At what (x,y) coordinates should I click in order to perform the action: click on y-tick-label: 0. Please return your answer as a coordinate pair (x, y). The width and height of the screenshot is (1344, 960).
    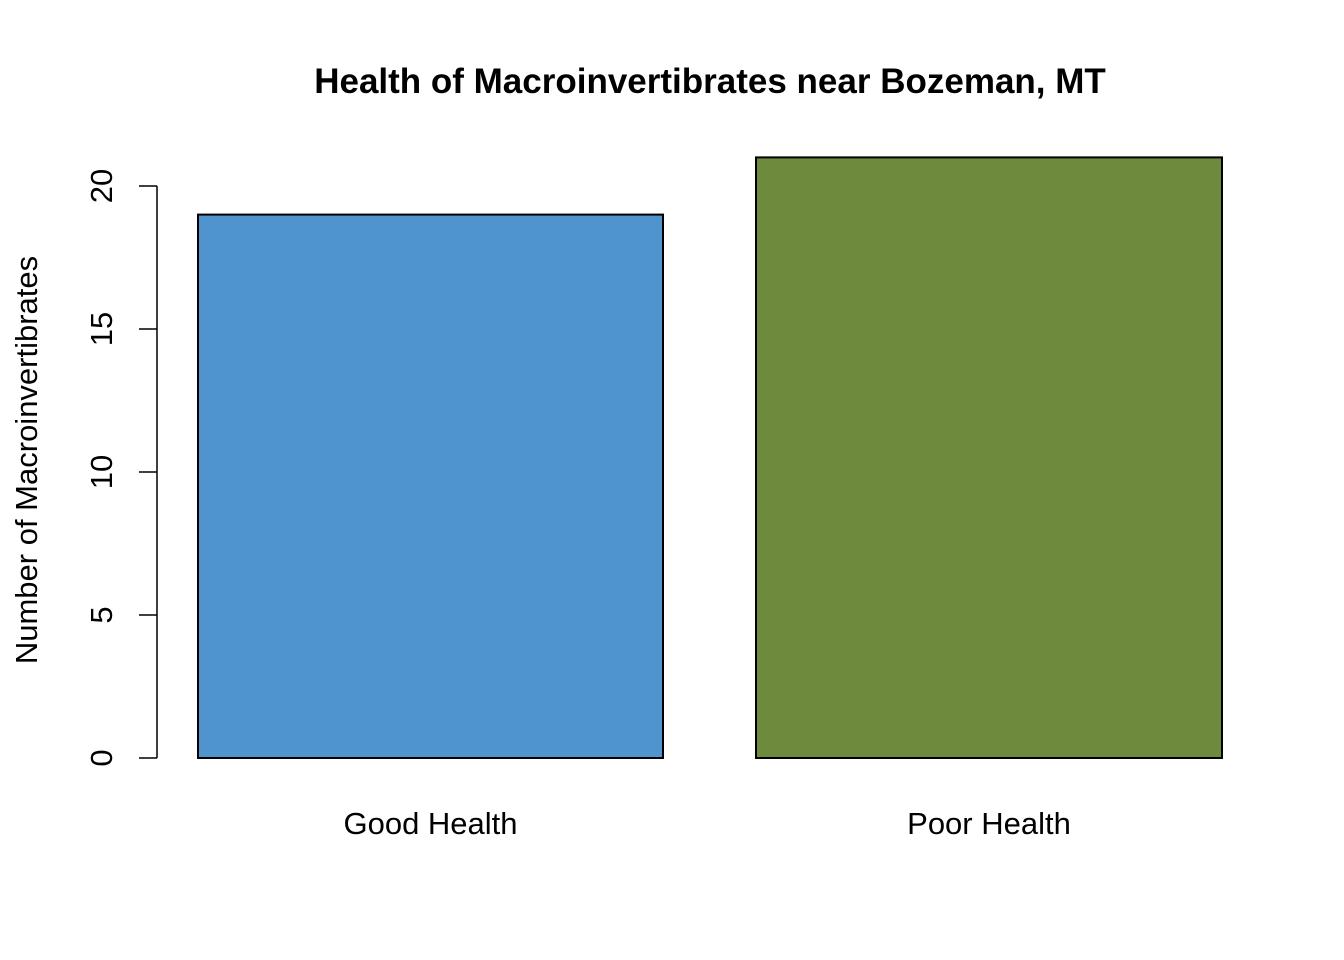
    Looking at the image, I should click on (101, 757).